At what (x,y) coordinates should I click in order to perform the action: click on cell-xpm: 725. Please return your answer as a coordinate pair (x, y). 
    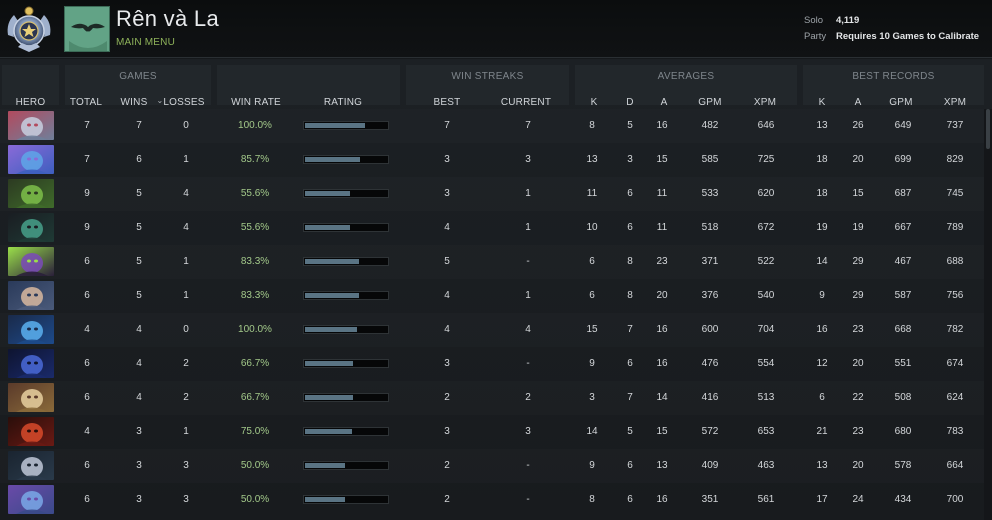
    Looking at the image, I should click on (766, 159).